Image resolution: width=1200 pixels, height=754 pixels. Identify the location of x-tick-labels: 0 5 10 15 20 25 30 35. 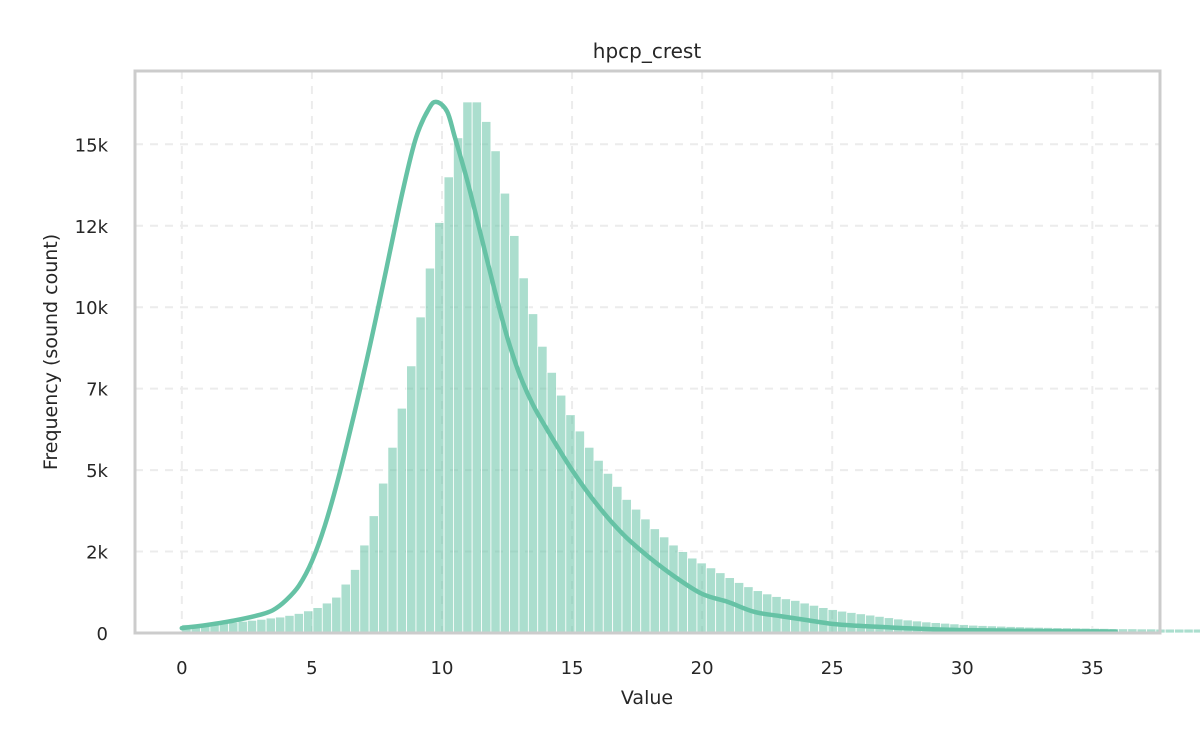
(640, 668).